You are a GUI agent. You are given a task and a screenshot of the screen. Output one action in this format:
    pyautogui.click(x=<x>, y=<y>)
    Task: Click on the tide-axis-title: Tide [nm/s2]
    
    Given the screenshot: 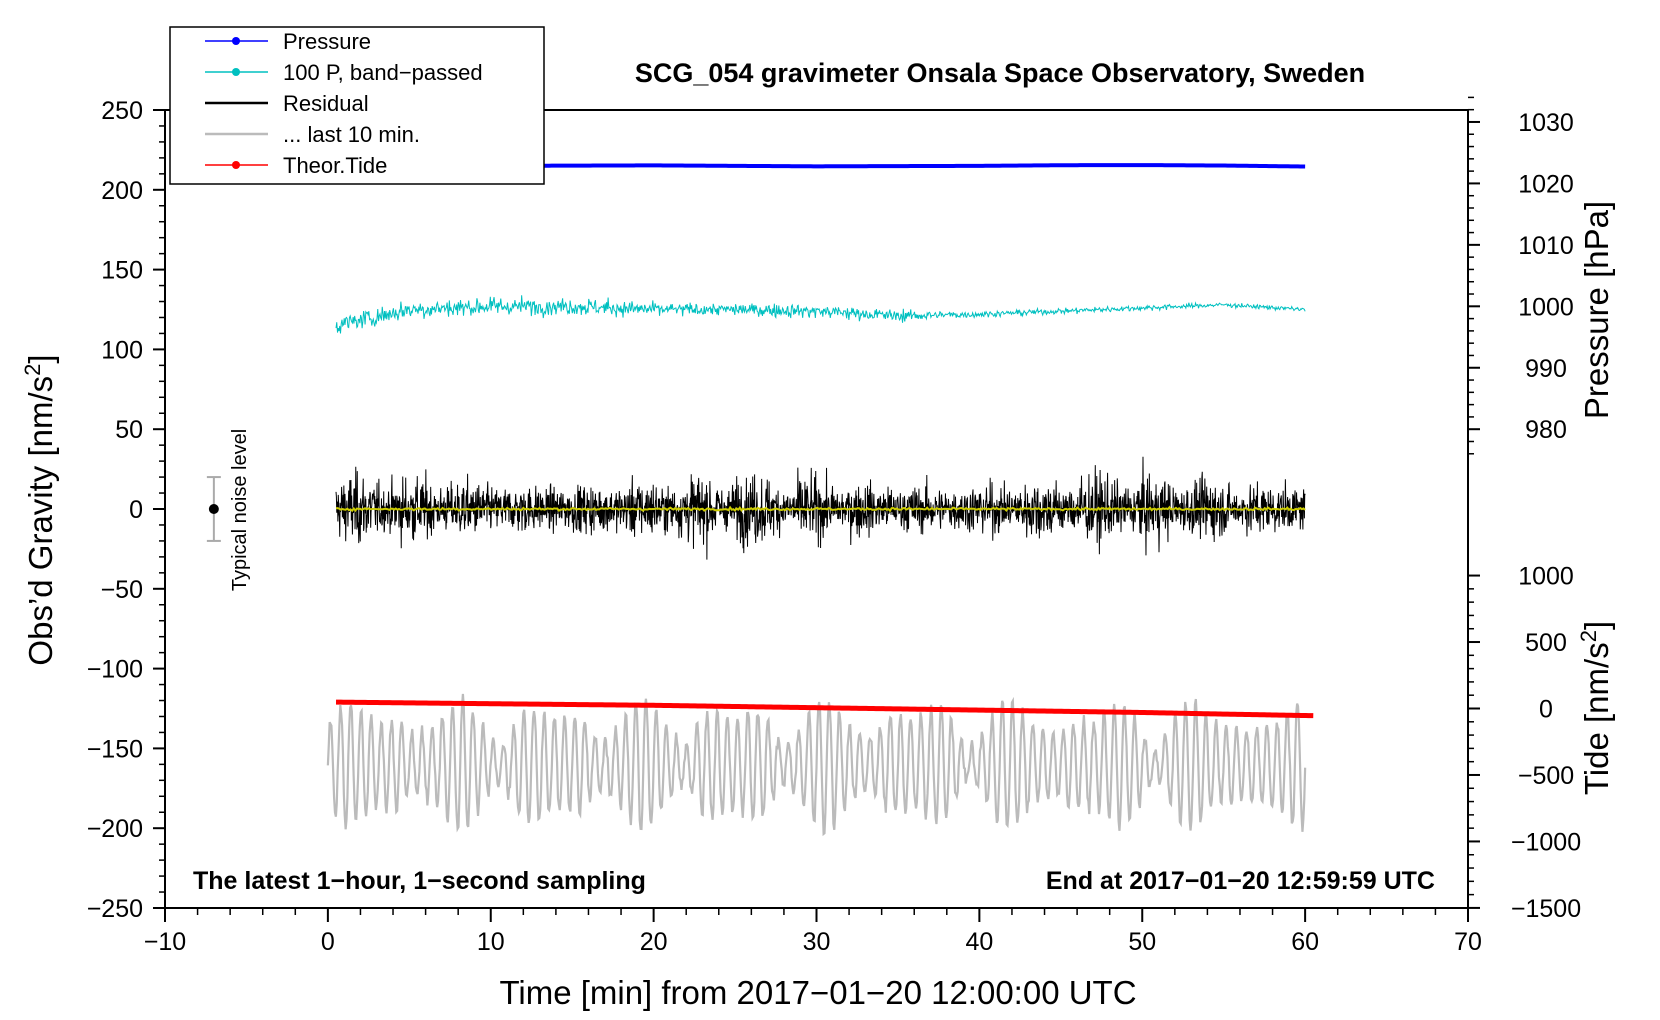 What is the action you would take?
    pyautogui.click(x=1595, y=708)
    